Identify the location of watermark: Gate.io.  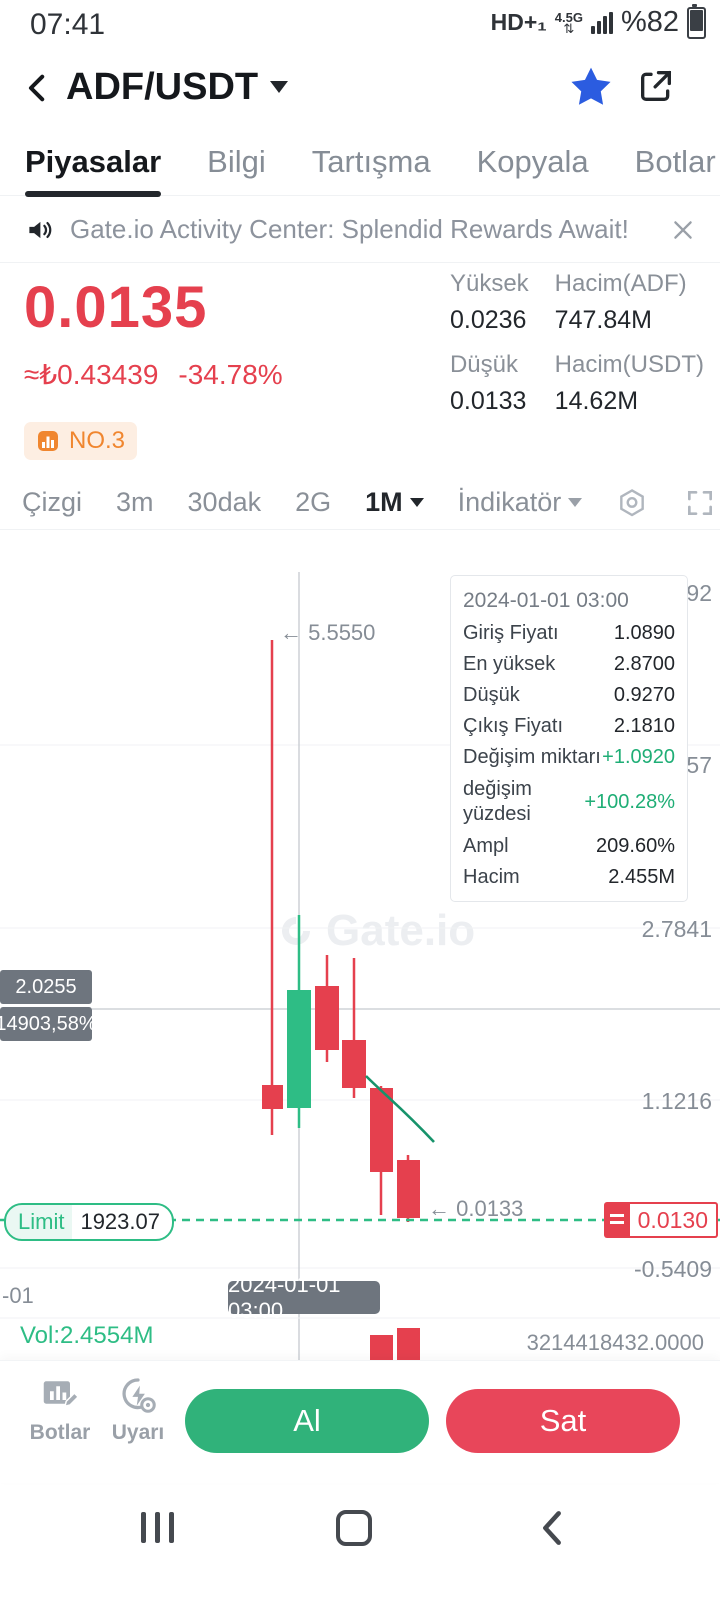
(375, 931).